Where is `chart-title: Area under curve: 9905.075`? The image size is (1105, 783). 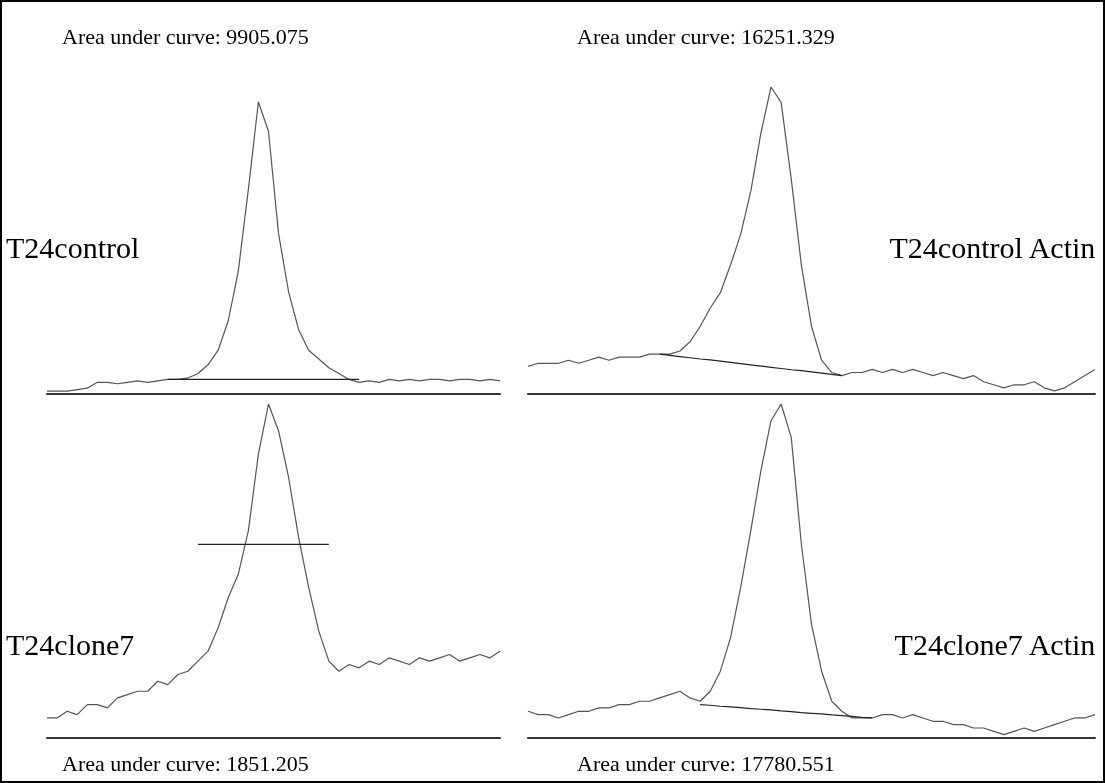 chart-title: Area under curve: 9905.075 is located at coordinates (185, 36).